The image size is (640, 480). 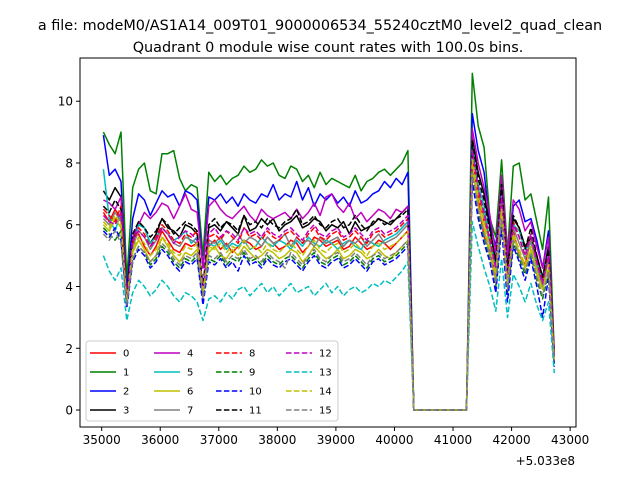 What do you see at coordinates (126, 392) in the screenshot?
I see `legend-label-2: 2` at bounding box center [126, 392].